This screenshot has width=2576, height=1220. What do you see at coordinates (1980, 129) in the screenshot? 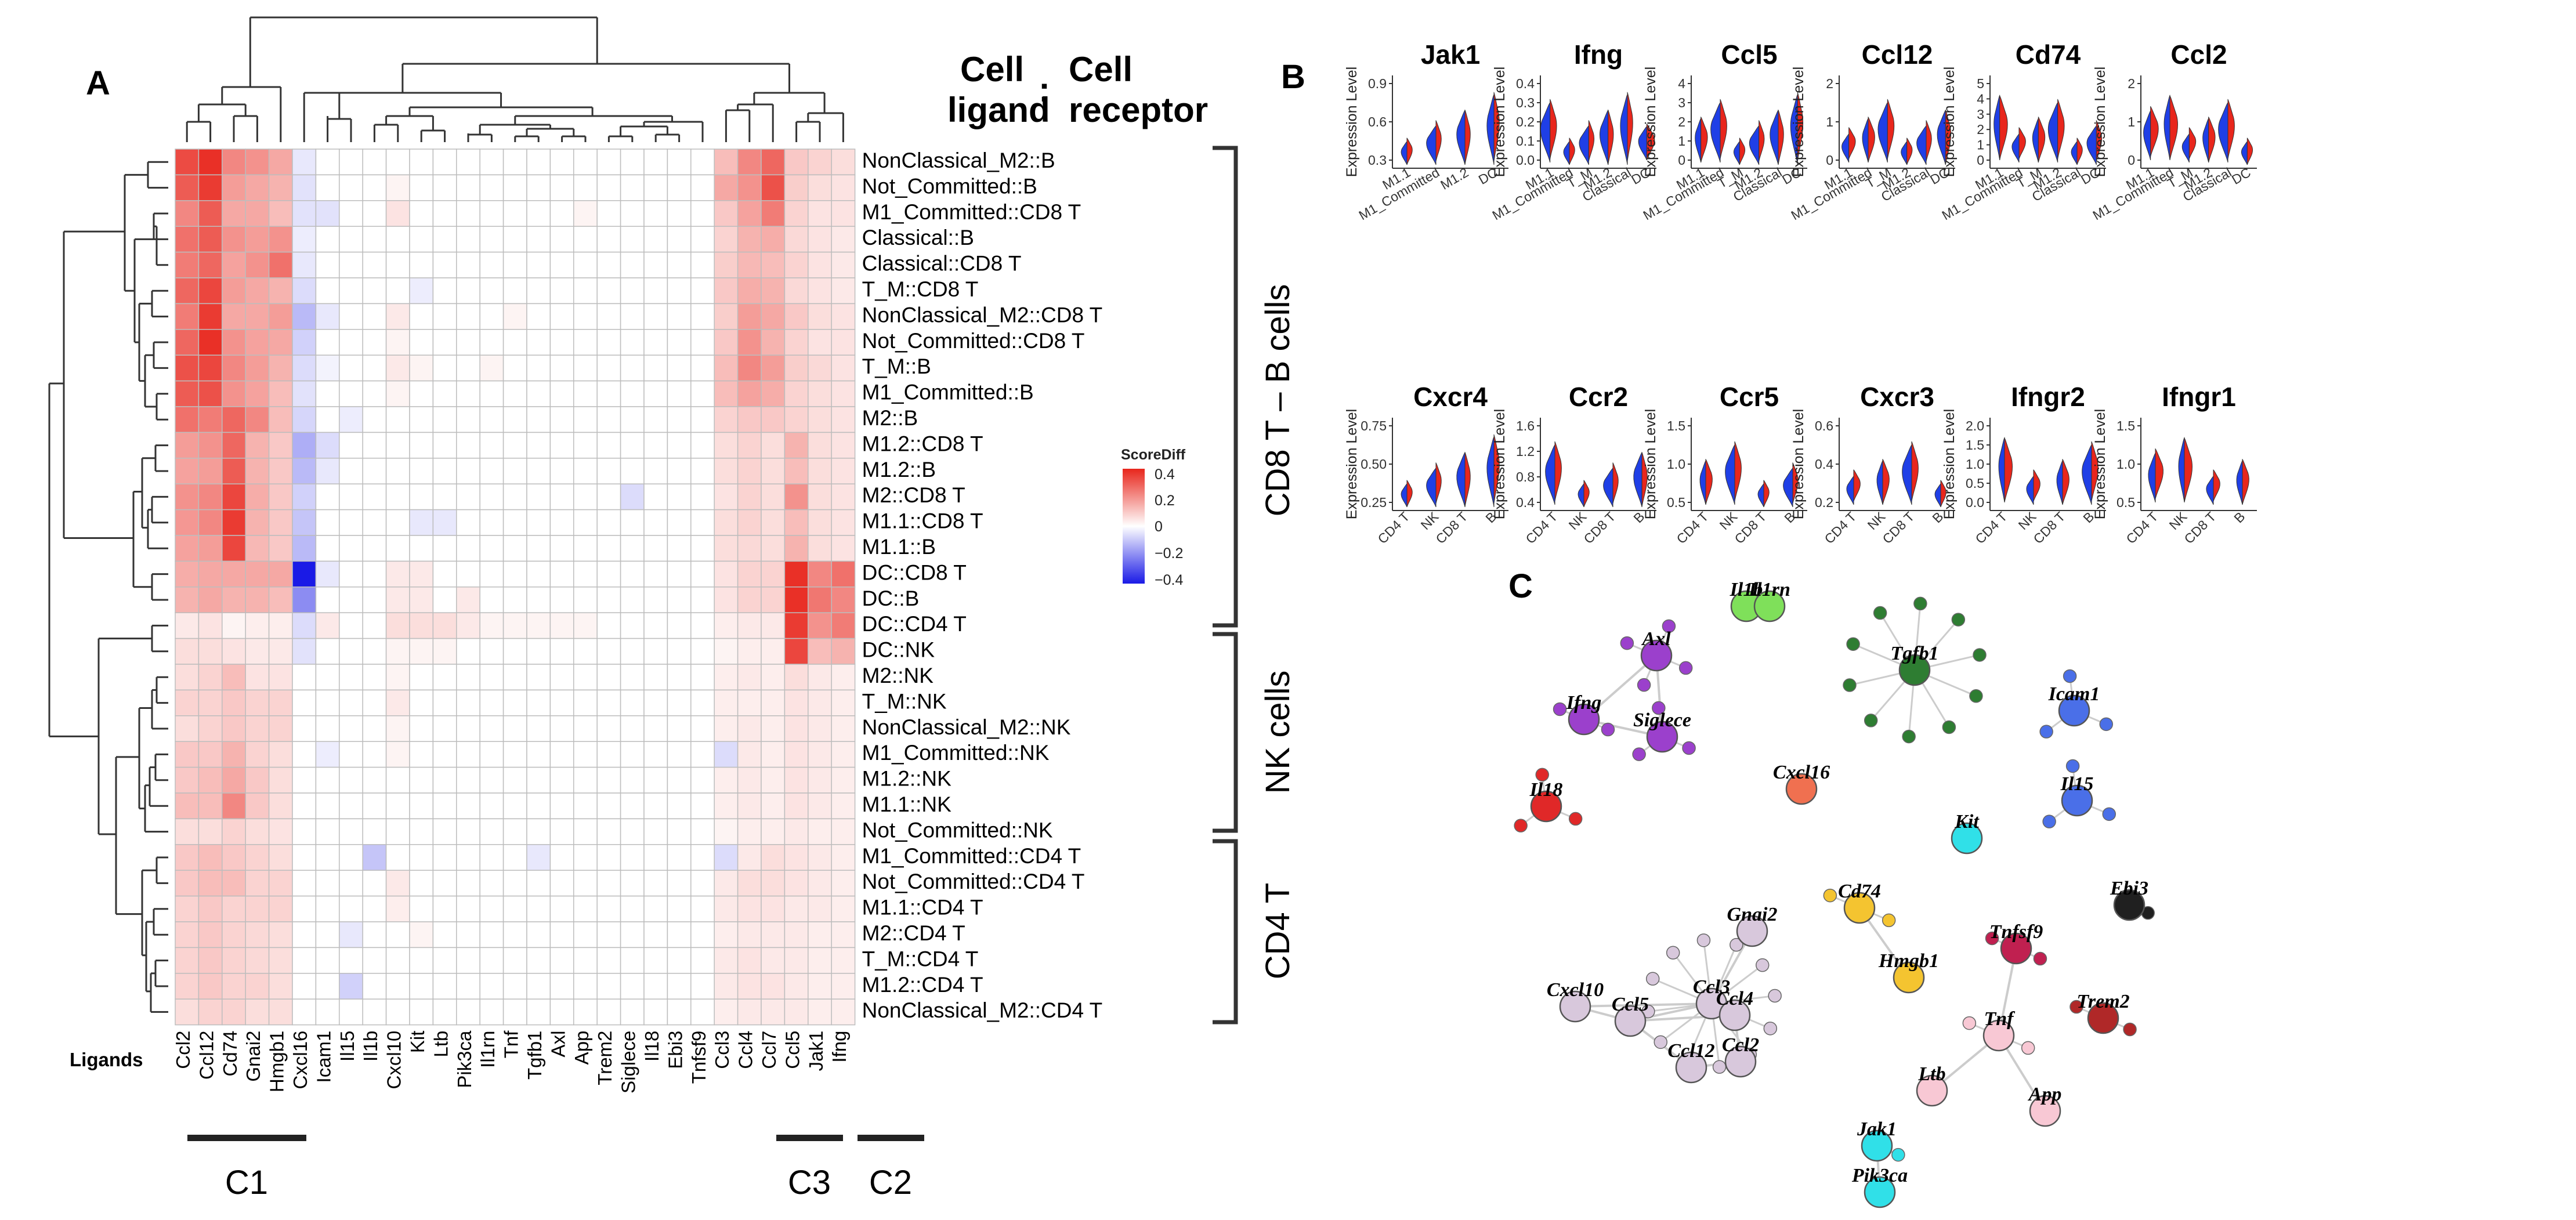
I see `y-tick-label: 2` at bounding box center [1980, 129].